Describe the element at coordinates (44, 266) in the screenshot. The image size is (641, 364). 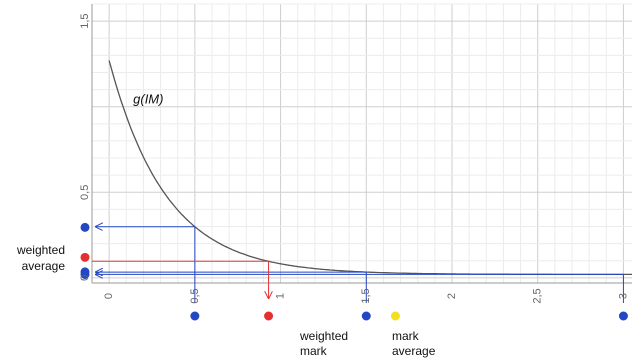
I see `weighted-average-label-line2: average` at that location.